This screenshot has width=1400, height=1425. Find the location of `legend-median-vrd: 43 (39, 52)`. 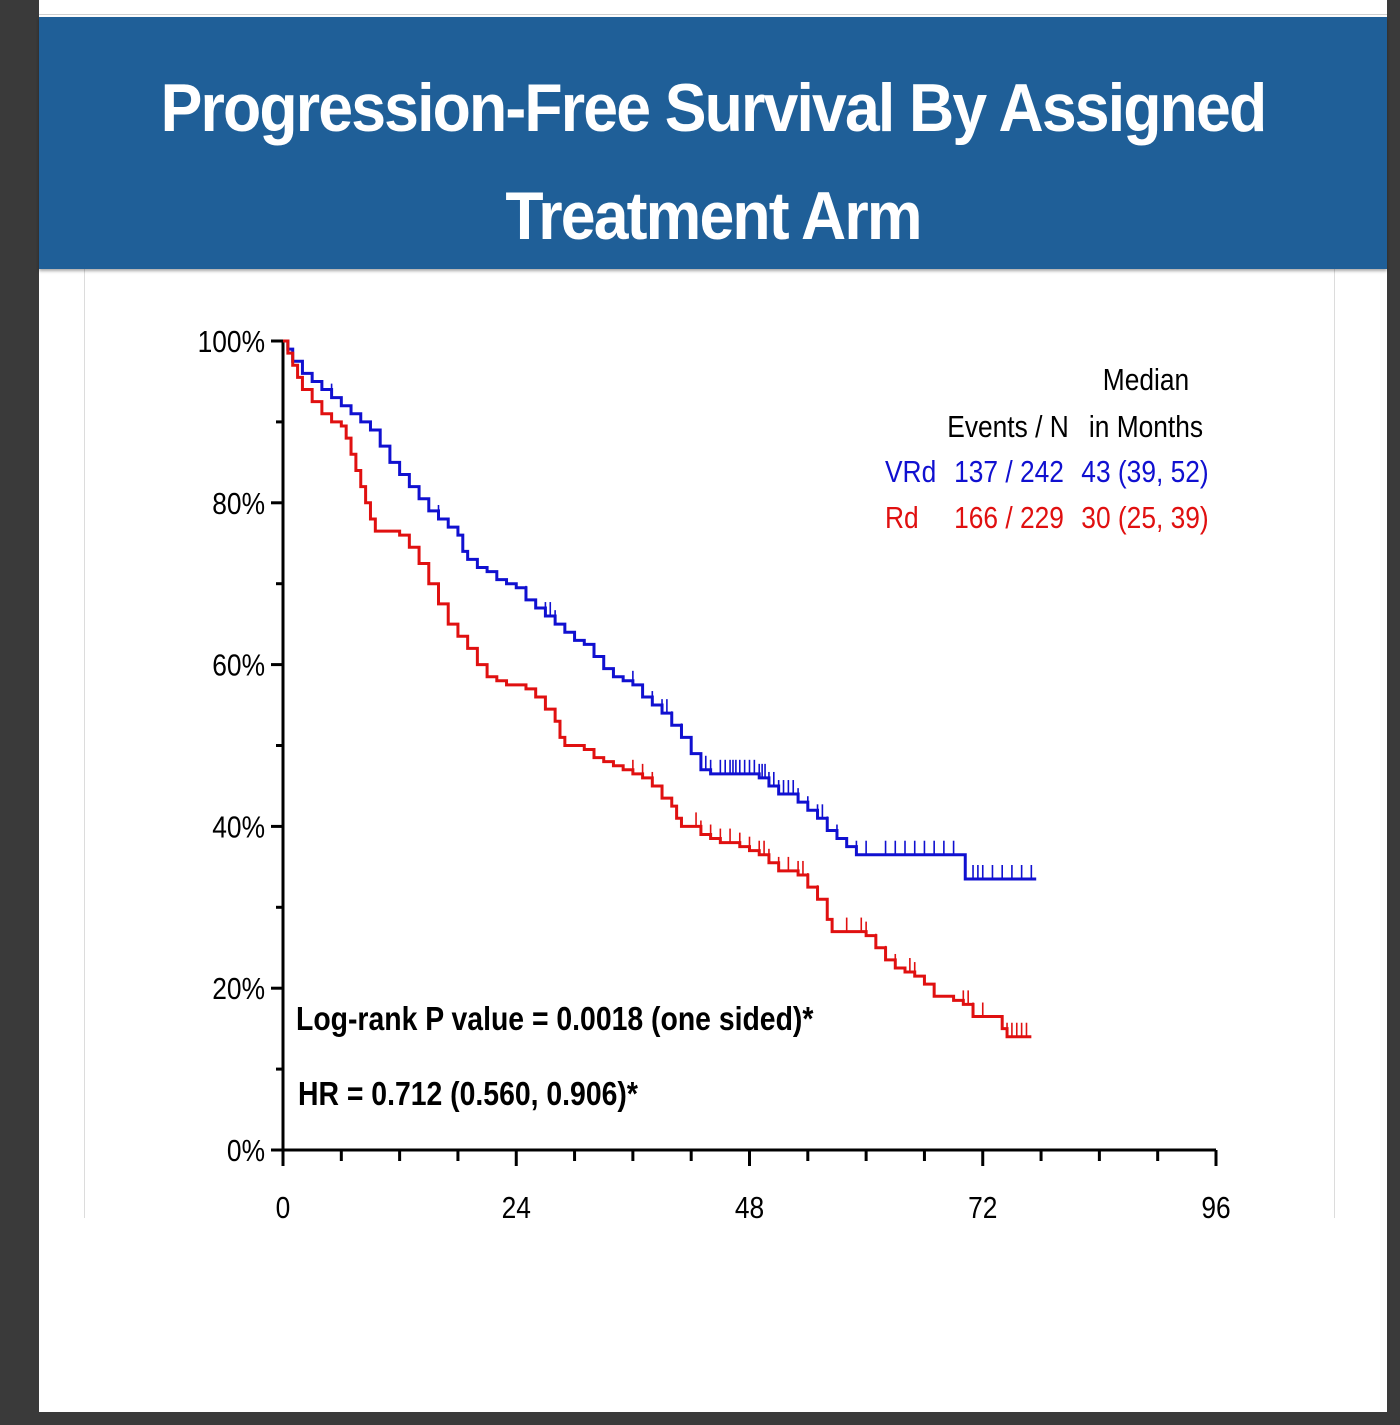

legend-median-vrd: 43 (39, 52) is located at coordinates (1144, 472).